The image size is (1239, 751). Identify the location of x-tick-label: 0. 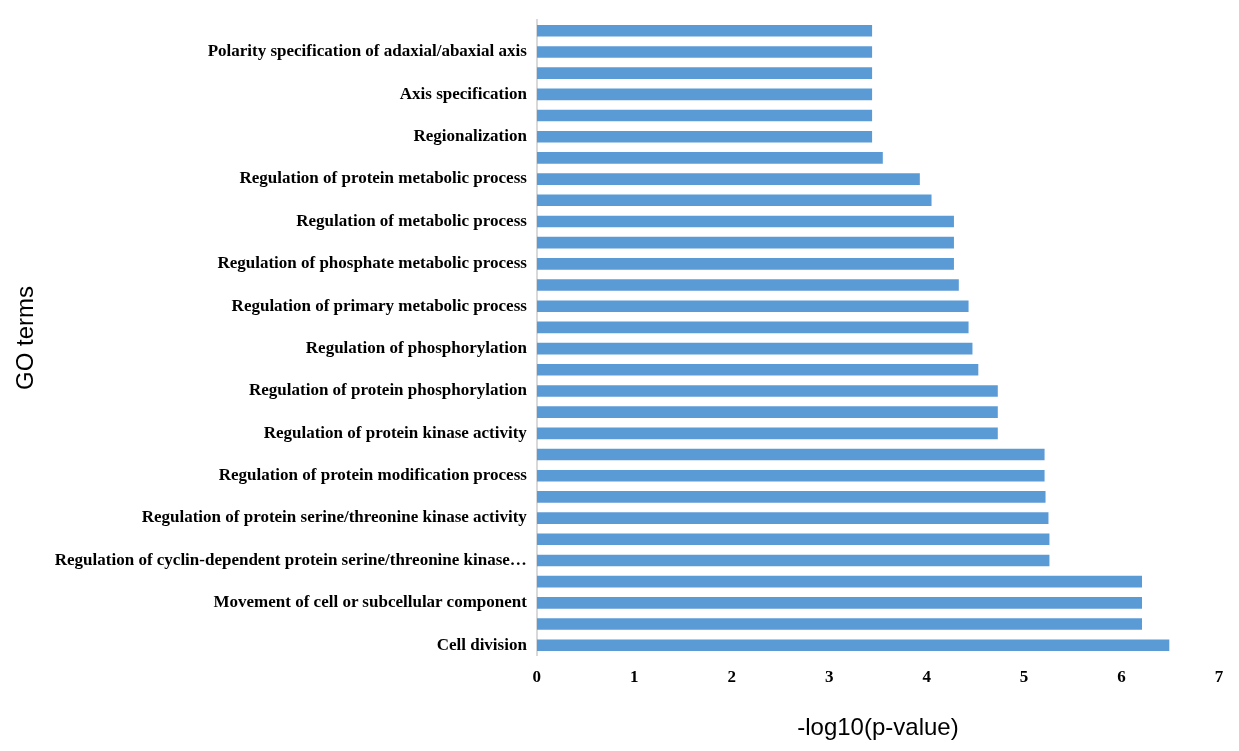
(537, 677).